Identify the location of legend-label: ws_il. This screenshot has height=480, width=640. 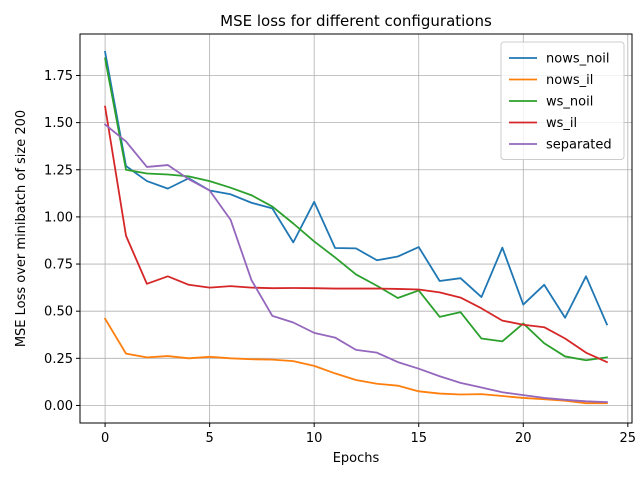
(561, 123).